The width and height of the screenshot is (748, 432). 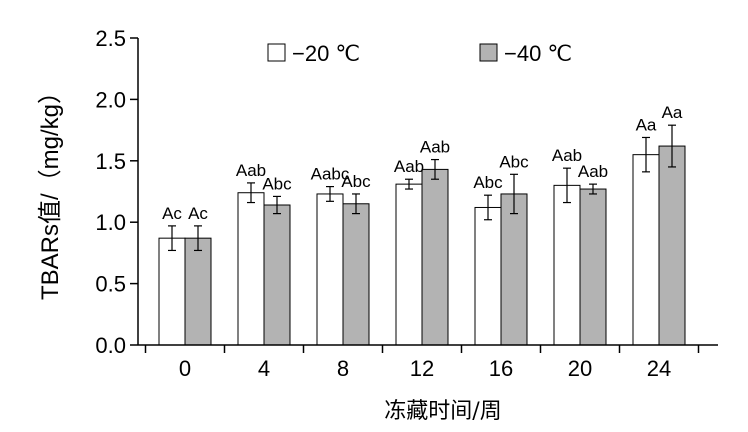 What do you see at coordinates (50, 190) in the screenshot?
I see `y-axis-title: TBARs值/（mg/kg）` at bounding box center [50, 190].